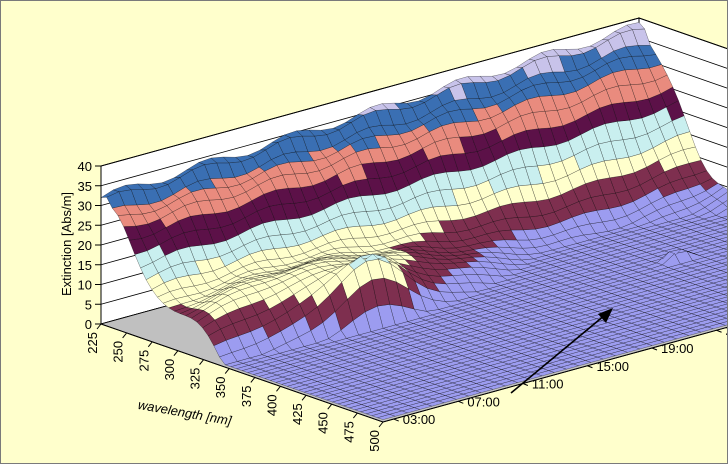 The image size is (728, 468). I want to click on extinction-tick-labels: 0 5 10 15 20 25 30 35 40, so click(89, 245).